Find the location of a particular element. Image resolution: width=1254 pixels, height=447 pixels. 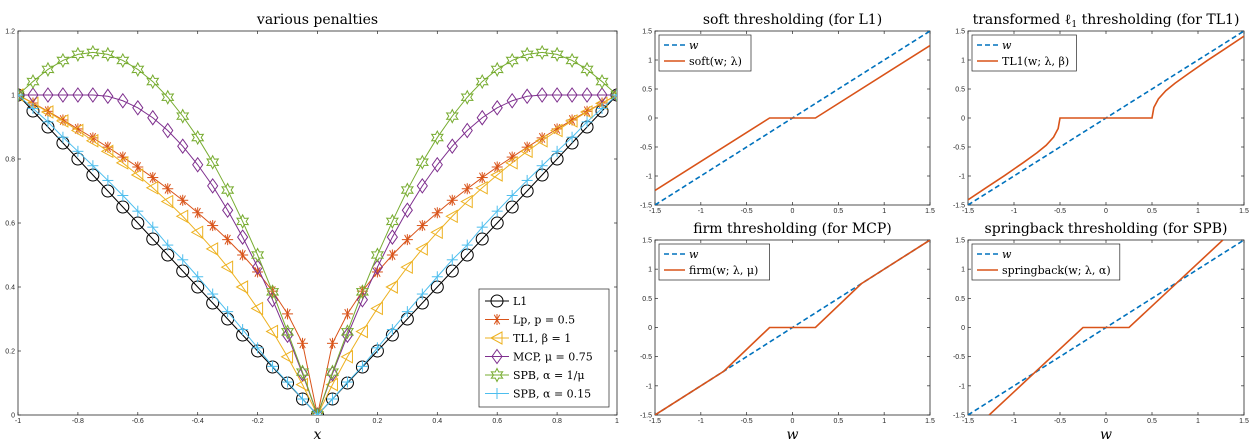

y-tick-label: 0.4 is located at coordinates (10, 288).